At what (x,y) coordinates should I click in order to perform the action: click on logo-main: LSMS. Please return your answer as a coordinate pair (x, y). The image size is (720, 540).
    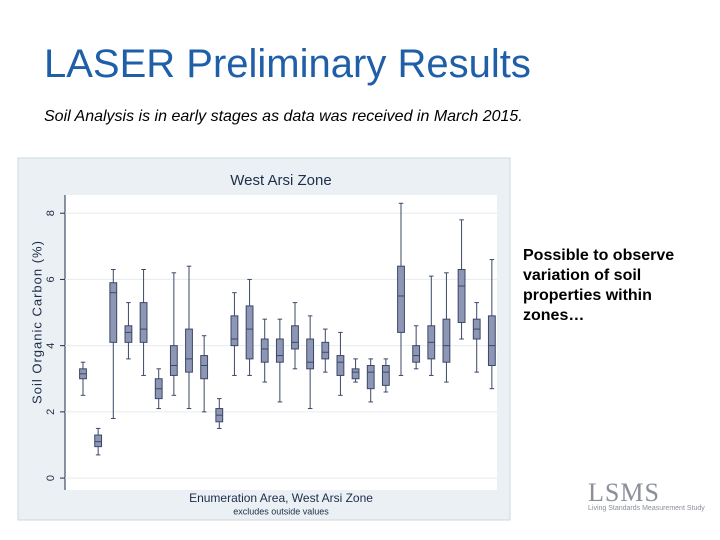
    Looking at the image, I should click on (624, 492).